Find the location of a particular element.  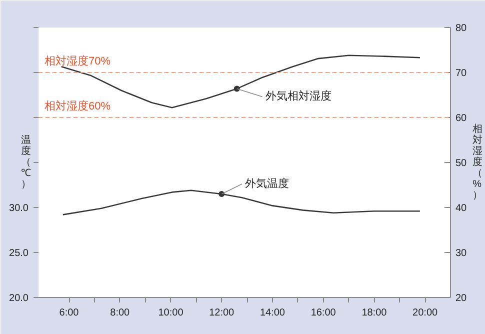

x-tick-label: 8:00 is located at coordinates (120, 313).